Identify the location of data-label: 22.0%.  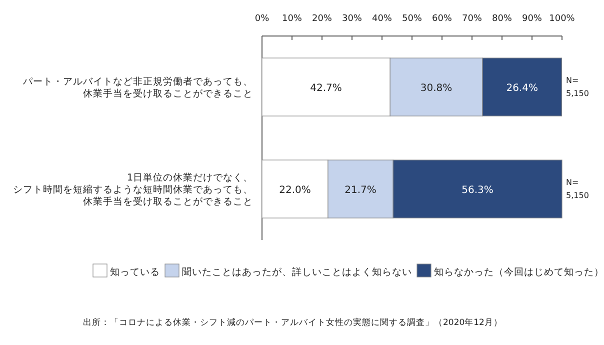
(295, 190).